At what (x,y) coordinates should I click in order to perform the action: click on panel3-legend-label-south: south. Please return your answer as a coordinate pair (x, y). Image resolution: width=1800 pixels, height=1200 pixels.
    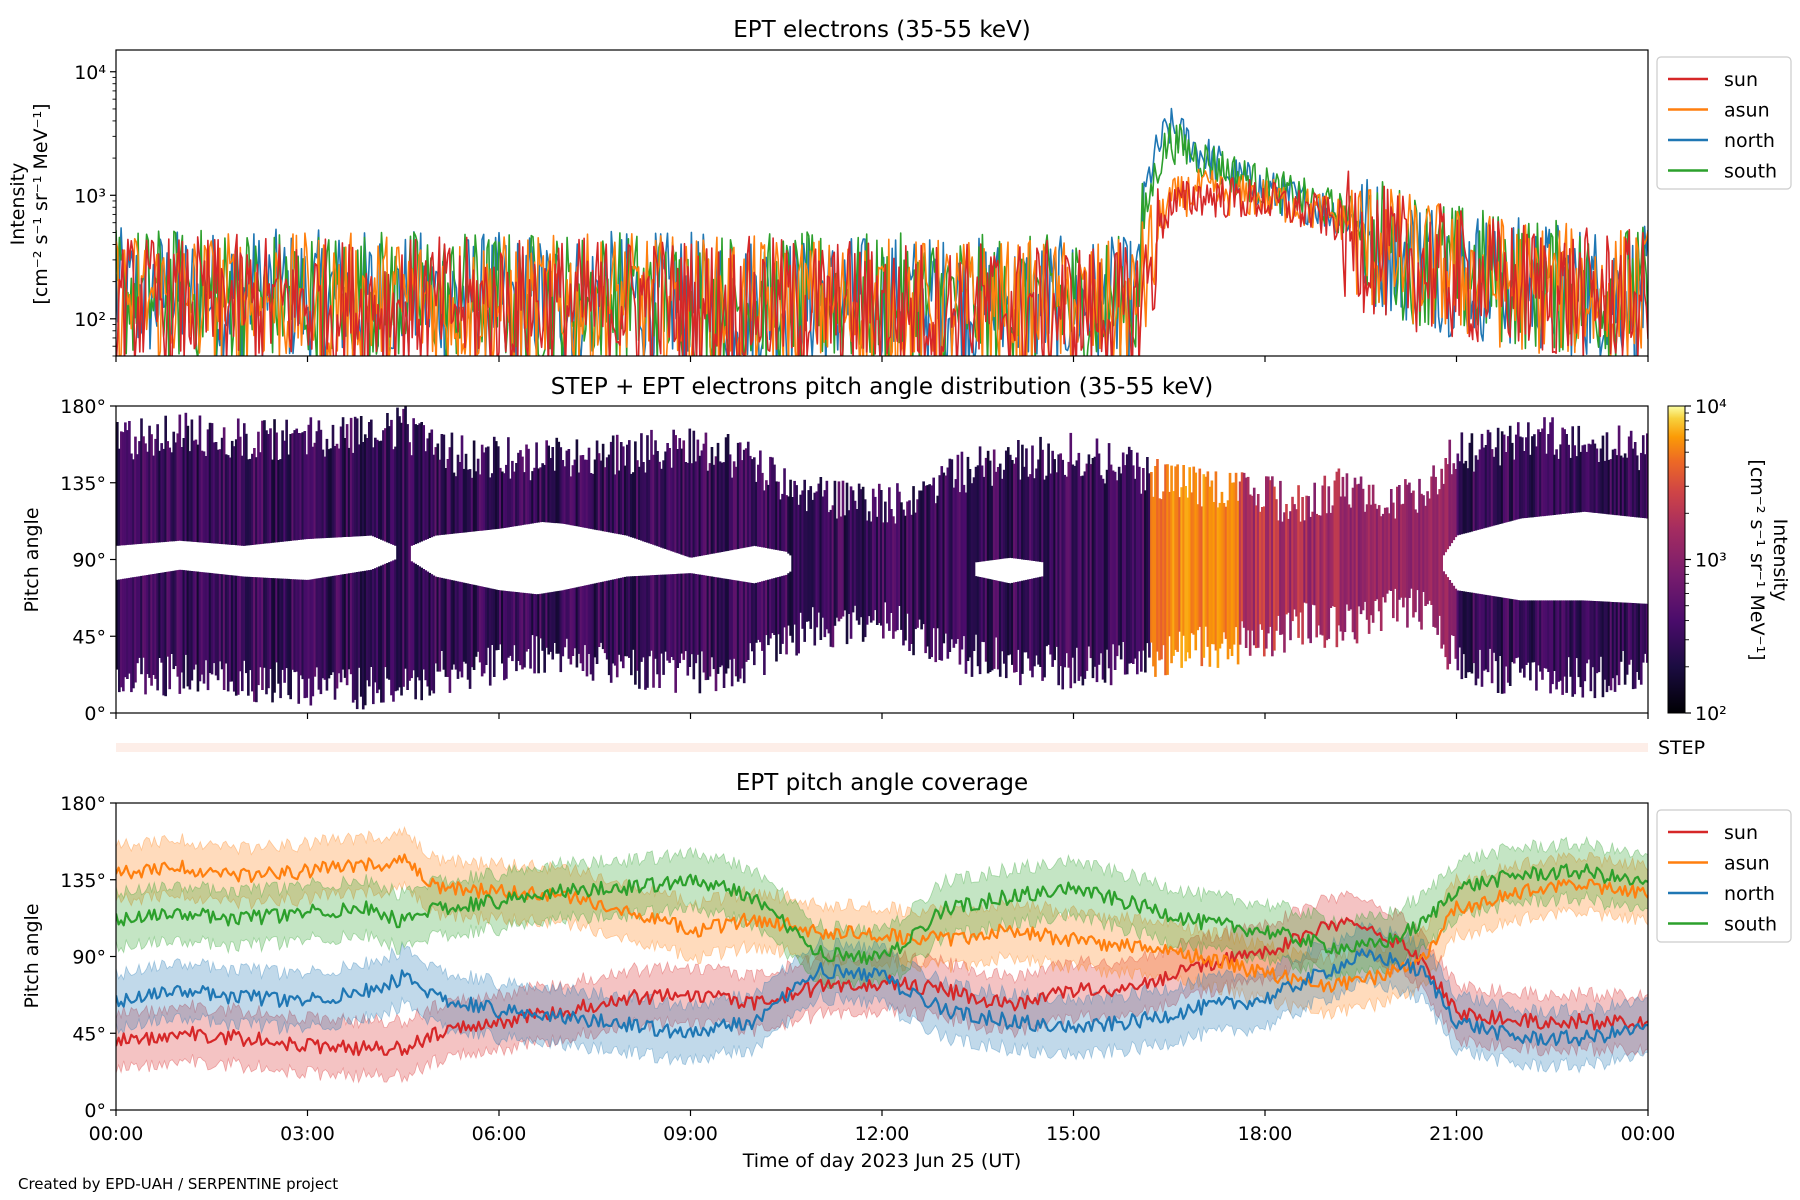
    Looking at the image, I should click on (1750, 925).